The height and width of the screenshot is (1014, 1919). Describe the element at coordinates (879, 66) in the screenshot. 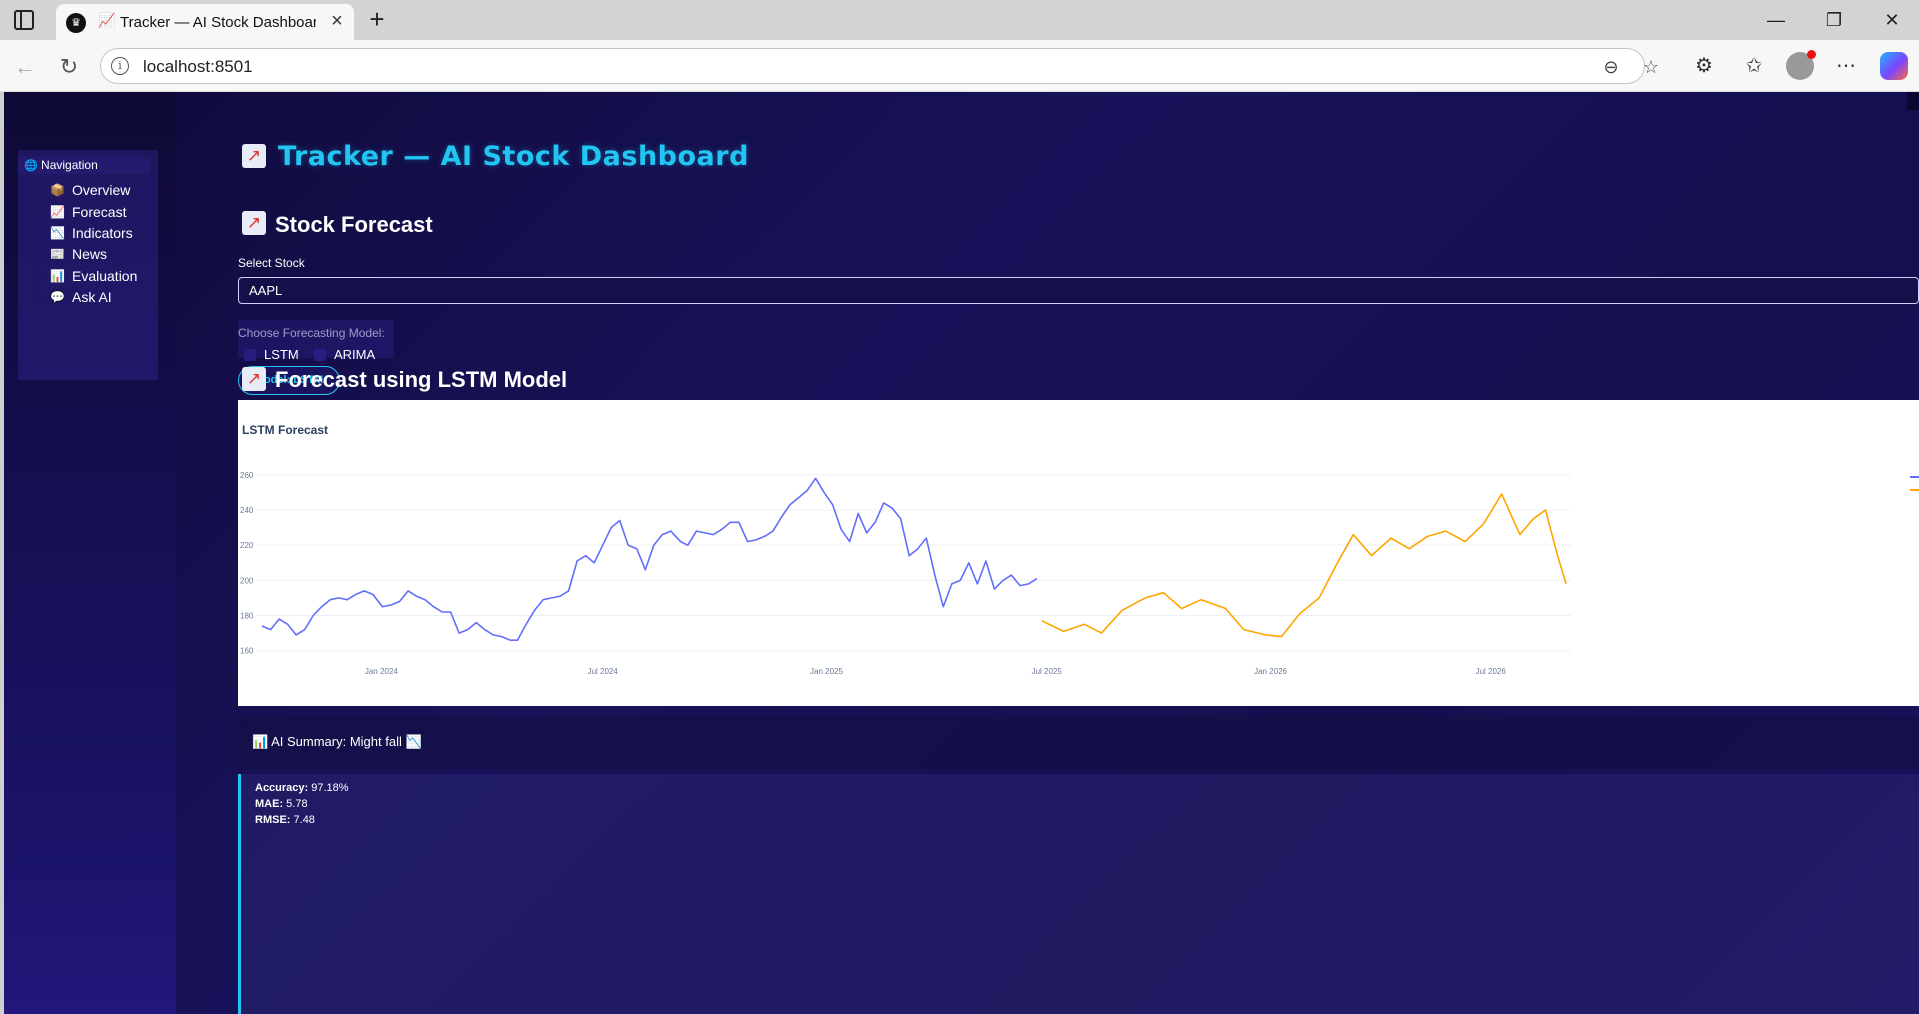

I see `address-bar: i localhost:8501 ⊖ ☆` at that location.